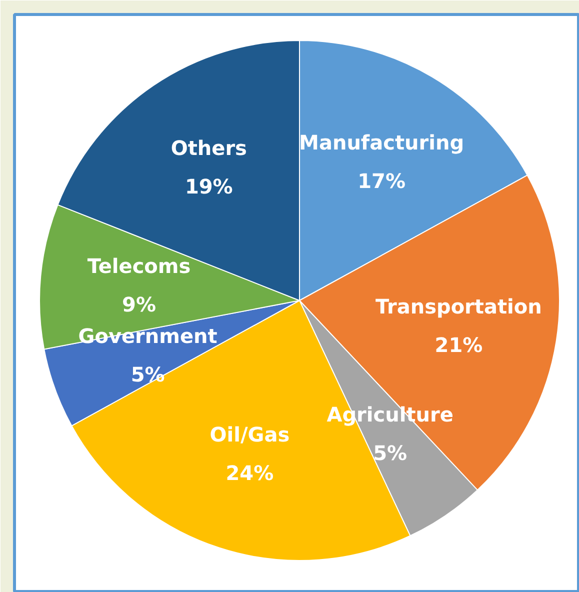  I want to click on slice-label: Oil/Gas, so click(250, 434).